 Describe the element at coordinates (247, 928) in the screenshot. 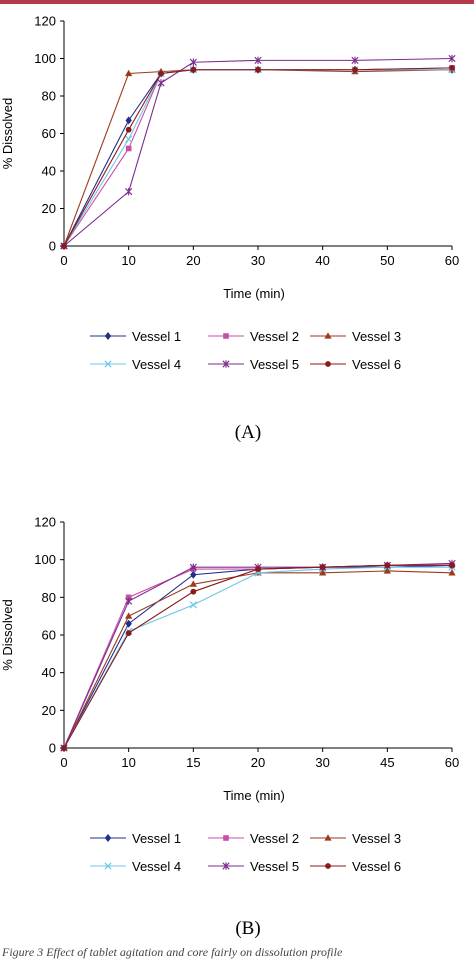

I see `panel-label: (B)` at that location.